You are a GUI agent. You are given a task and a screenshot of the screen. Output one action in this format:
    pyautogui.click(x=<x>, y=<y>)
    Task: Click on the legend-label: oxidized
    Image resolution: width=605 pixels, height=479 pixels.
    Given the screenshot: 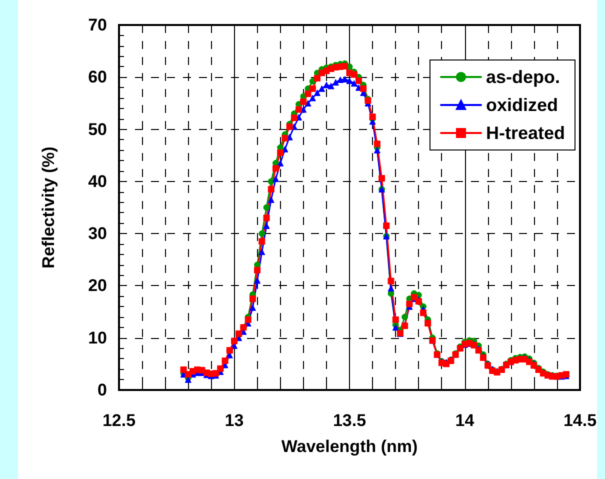 What is the action you would take?
    pyautogui.click(x=522, y=105)
    